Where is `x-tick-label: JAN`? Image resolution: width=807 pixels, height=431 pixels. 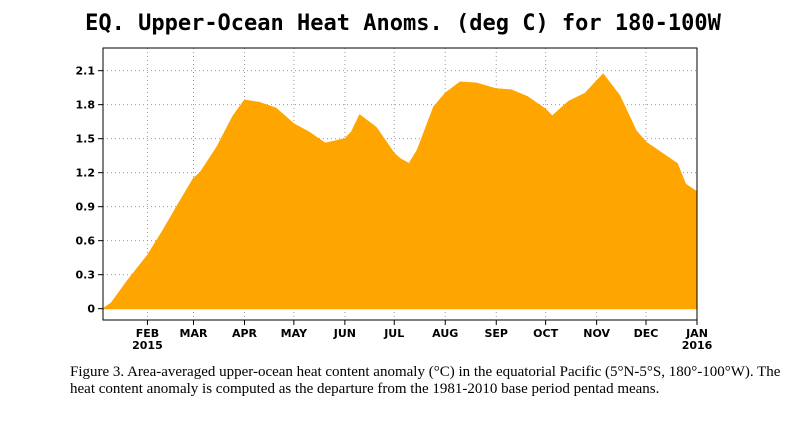 x-tick-label: JAN is located at coordinates (696, 333).